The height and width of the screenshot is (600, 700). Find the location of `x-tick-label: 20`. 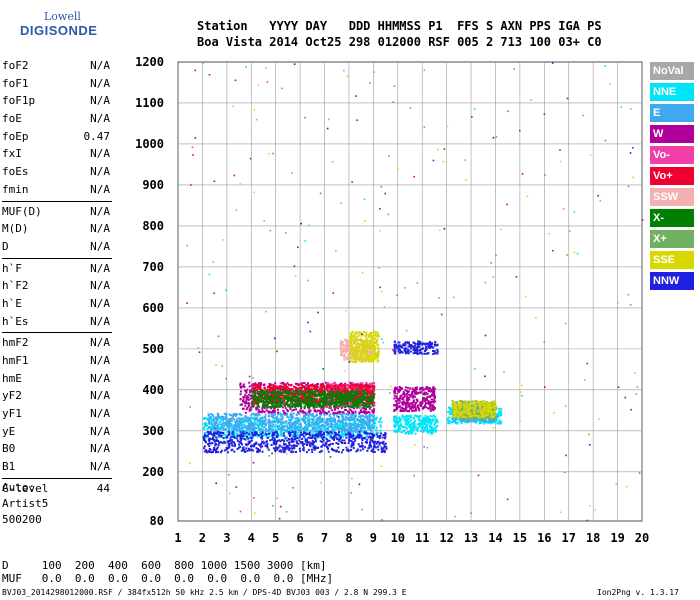

x-tick-label: 20 is located at coordinates (642, 538).